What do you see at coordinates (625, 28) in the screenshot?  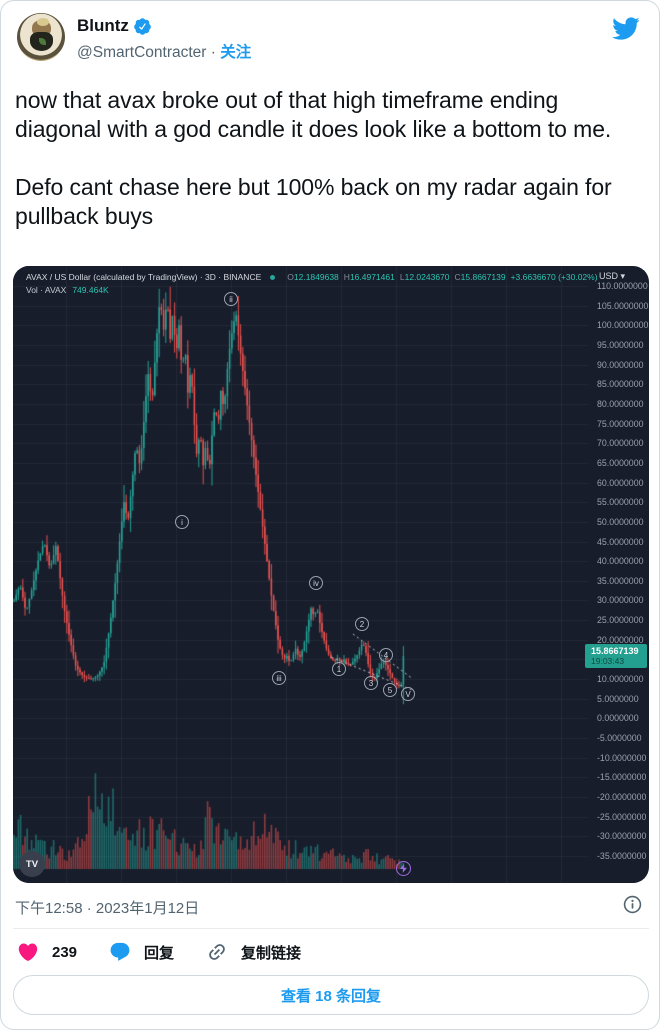 I see `twitter-logo-icon` at bounding box center [625, 28].